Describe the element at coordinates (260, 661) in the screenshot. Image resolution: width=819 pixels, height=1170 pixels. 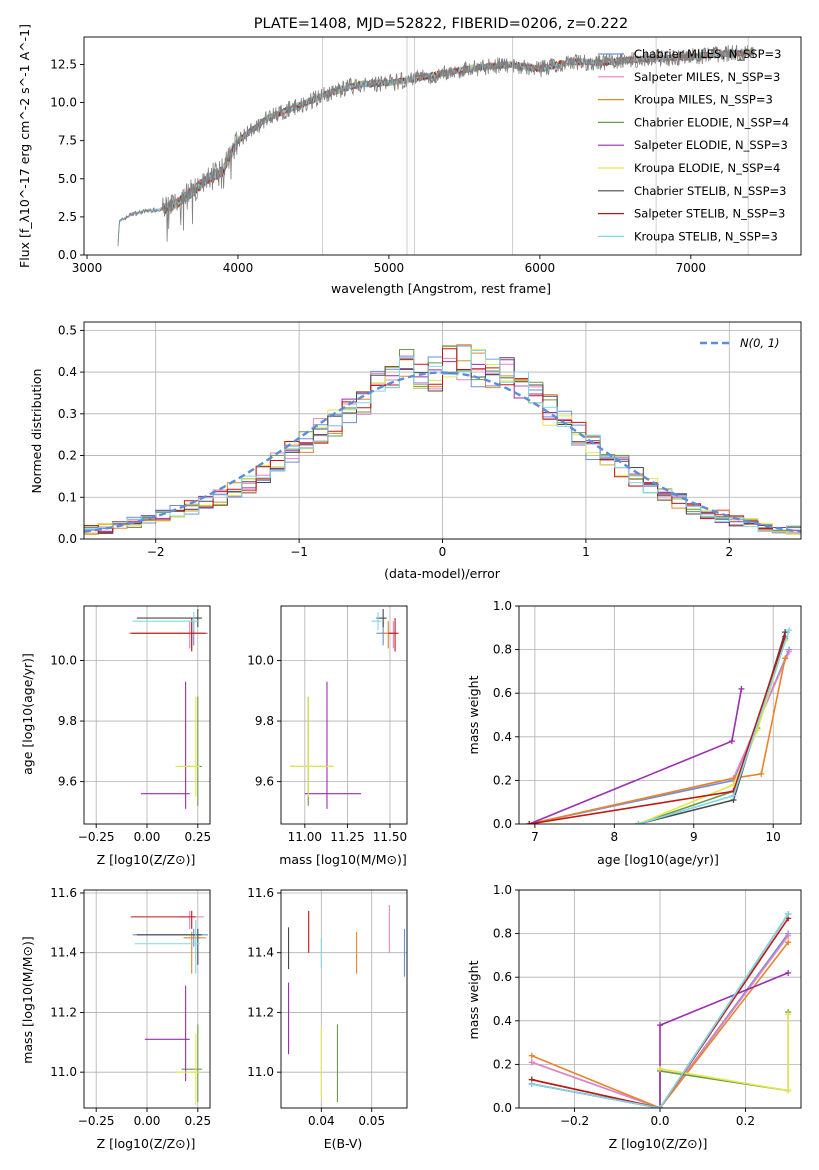
I see `age_mass-ytick-label: 10.0` at that location.